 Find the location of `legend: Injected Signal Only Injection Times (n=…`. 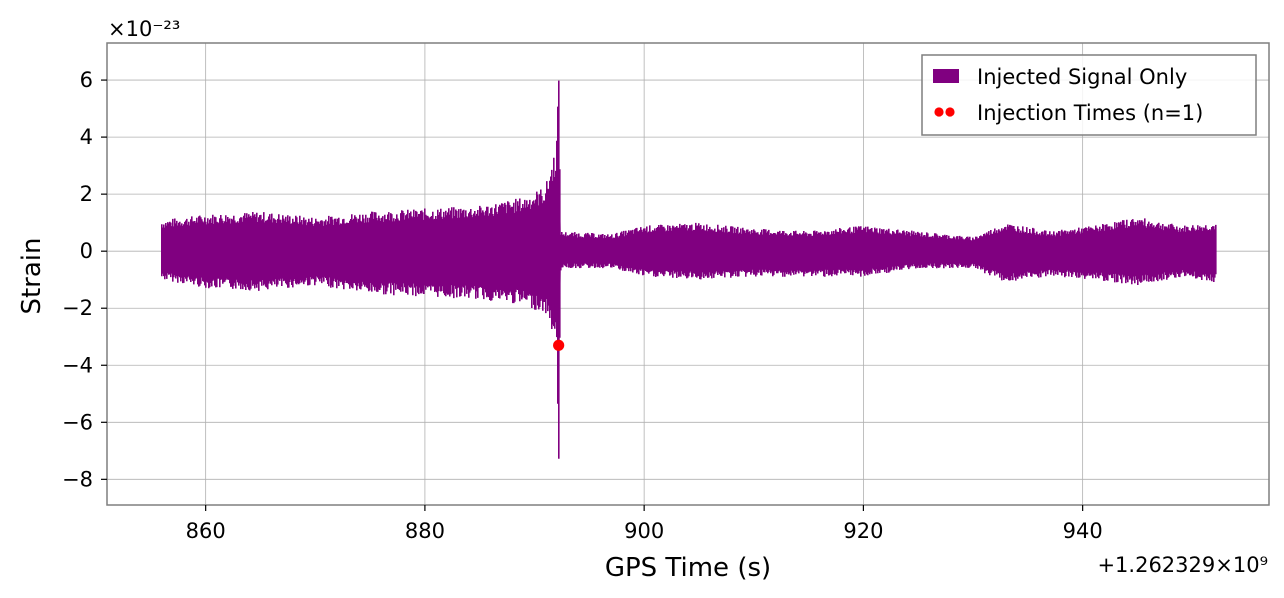

legend: Injected Signal Only Injection Times (n=… is located at coordinates (1089, 95).